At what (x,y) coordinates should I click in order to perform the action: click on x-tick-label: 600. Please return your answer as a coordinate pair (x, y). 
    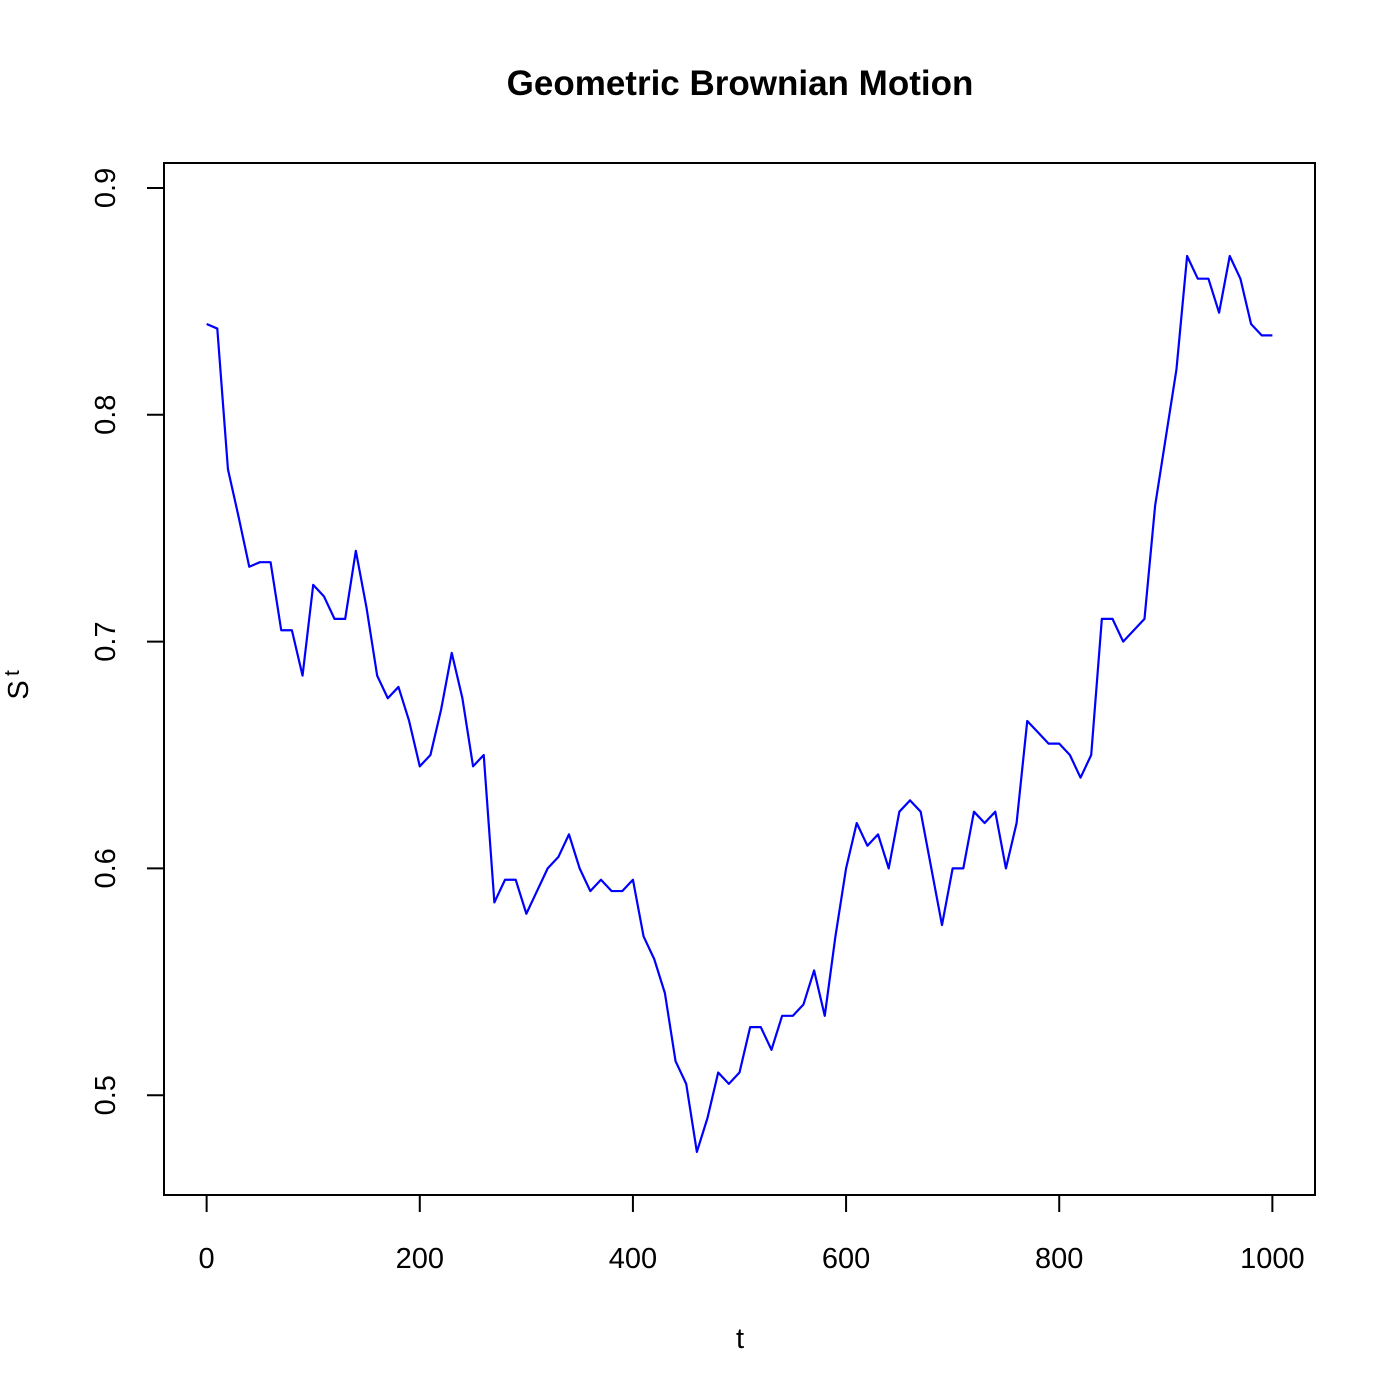
    Looking at the image, I should click on (846, 1259).